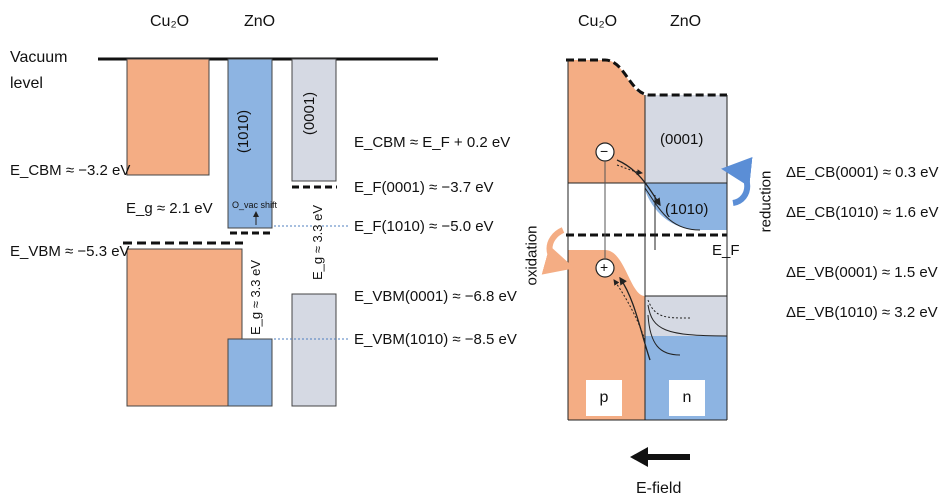  Describe the element at coordinates (862, 272) in the screenshot. I see `dev-0001-label: ΔE_VB(0001) ≈ 1.5 eV` at that location.